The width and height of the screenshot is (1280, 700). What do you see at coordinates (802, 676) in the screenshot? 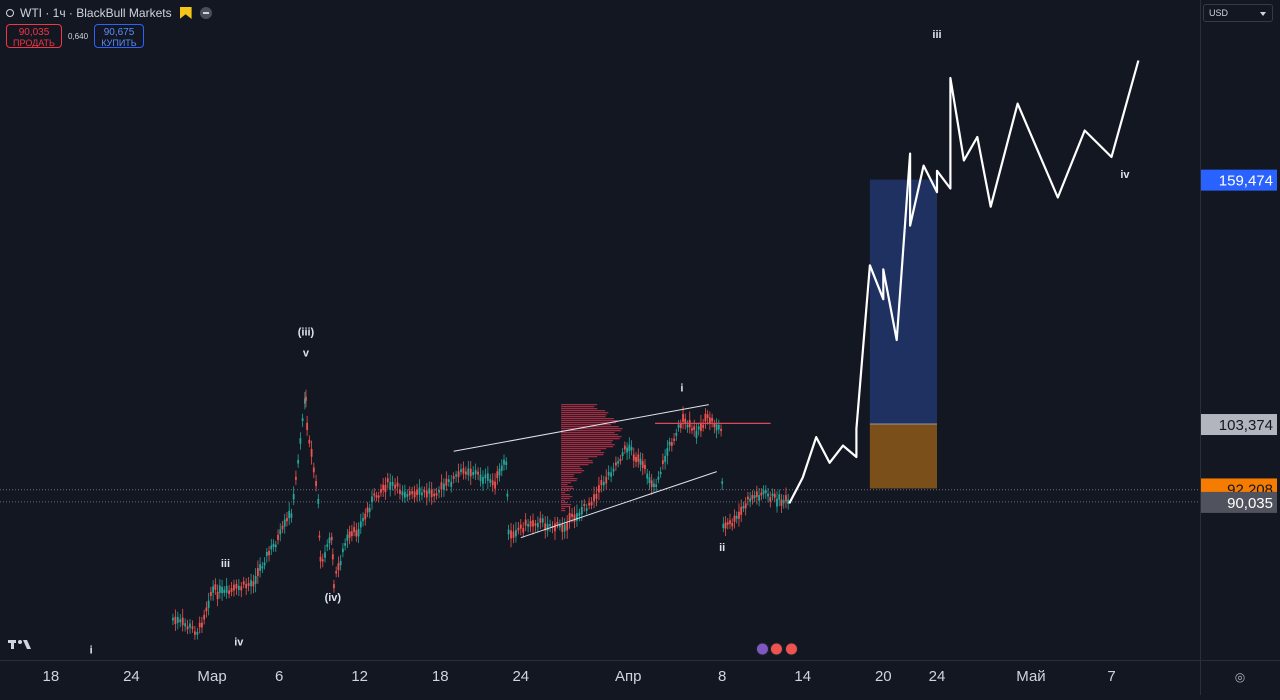
I see `x-tick-label: 14` at bounding box center [802, 676].